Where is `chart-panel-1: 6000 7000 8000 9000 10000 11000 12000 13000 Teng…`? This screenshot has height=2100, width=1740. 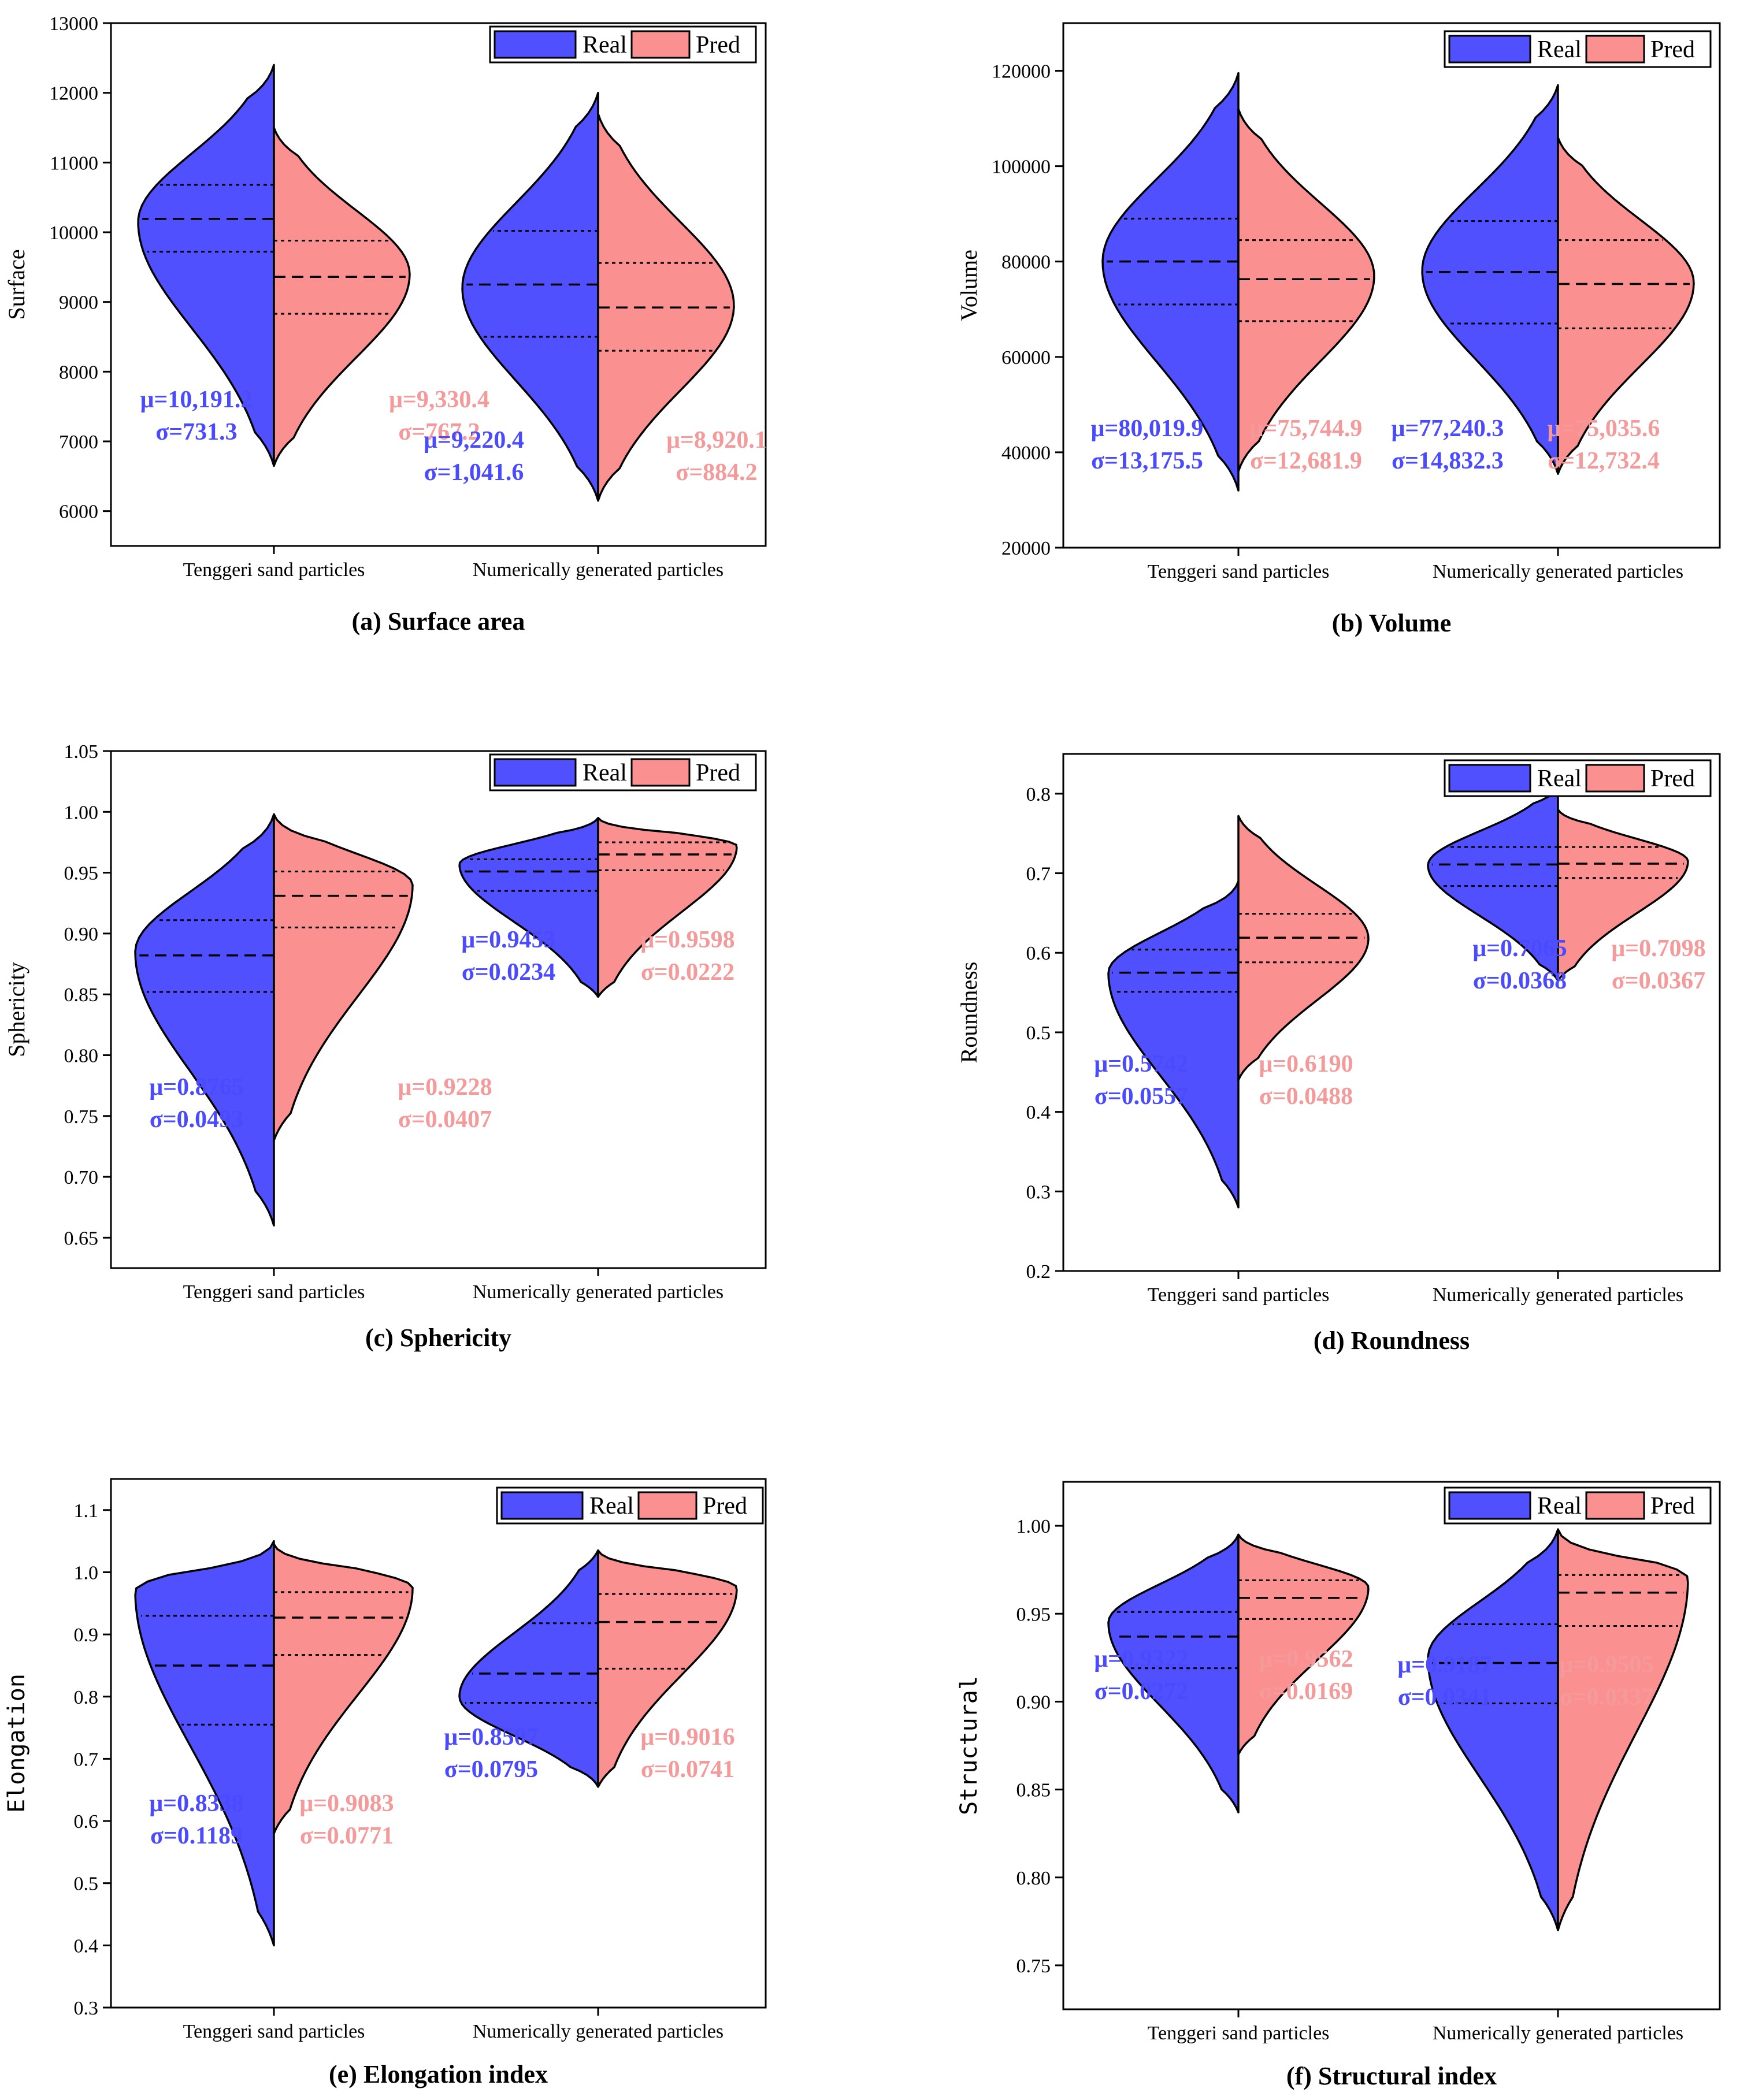
chart-panel-1: 6000 7000 8000 9000 10000 11000 12000 13000 Teng… is located at coordinates (385, 324).